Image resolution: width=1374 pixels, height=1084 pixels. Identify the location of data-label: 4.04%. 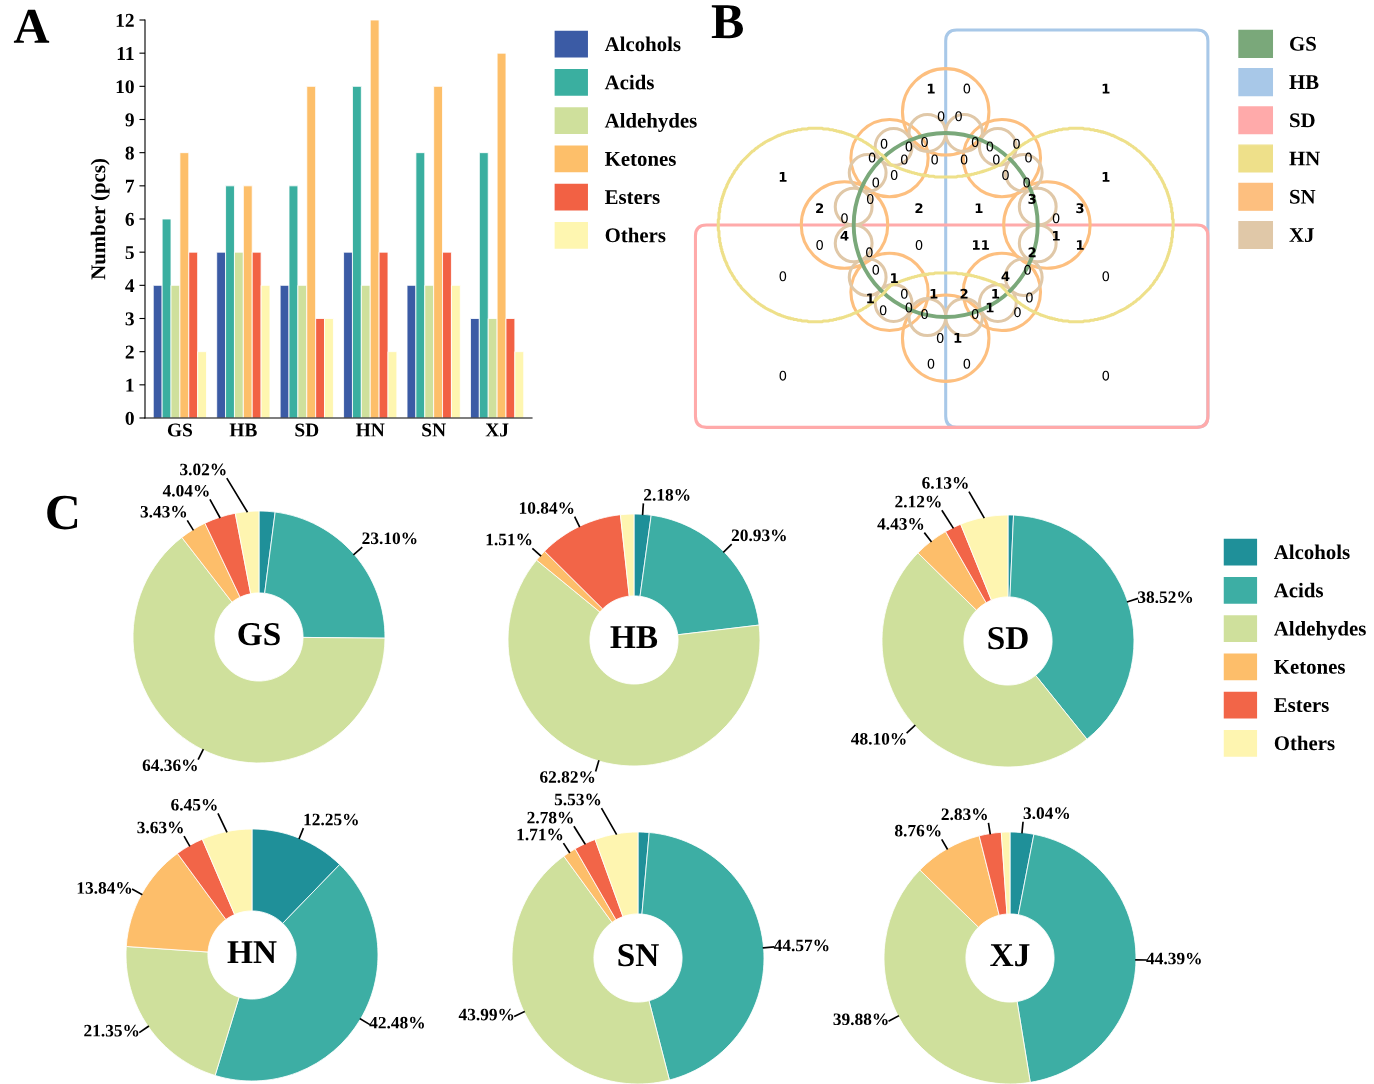
(185, 490).